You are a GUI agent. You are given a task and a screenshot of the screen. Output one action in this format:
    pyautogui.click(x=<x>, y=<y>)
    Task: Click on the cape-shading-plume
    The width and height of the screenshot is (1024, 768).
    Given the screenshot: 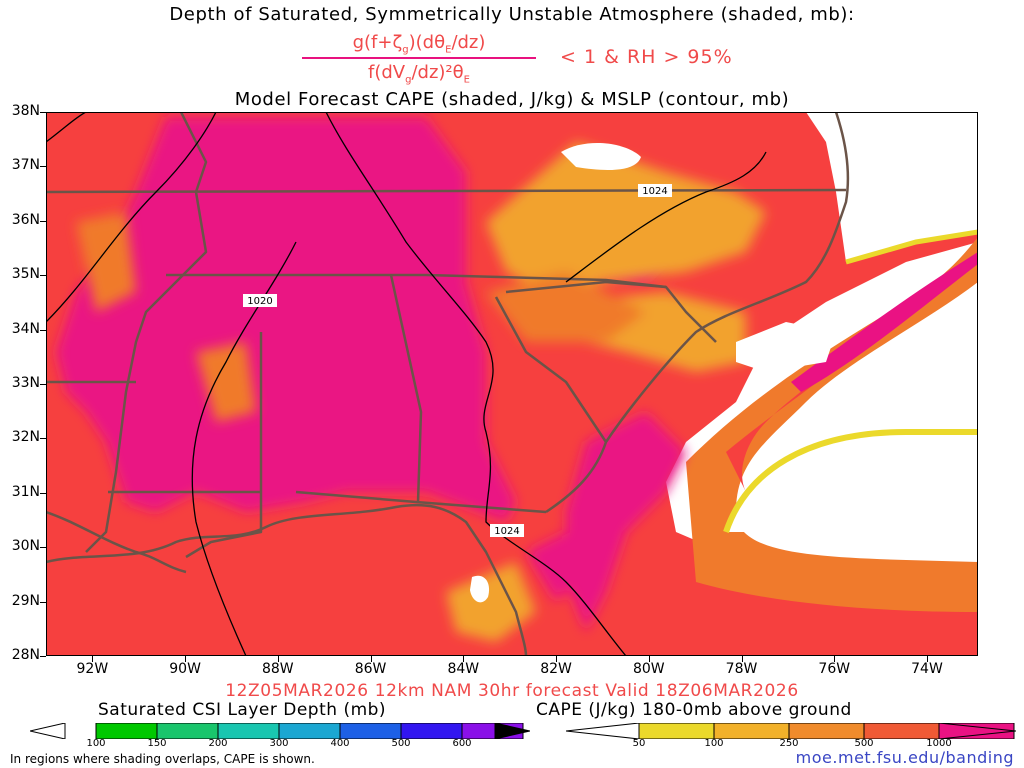 What is the action you would take?
    pyautogui.click(x=832, y=424)
    